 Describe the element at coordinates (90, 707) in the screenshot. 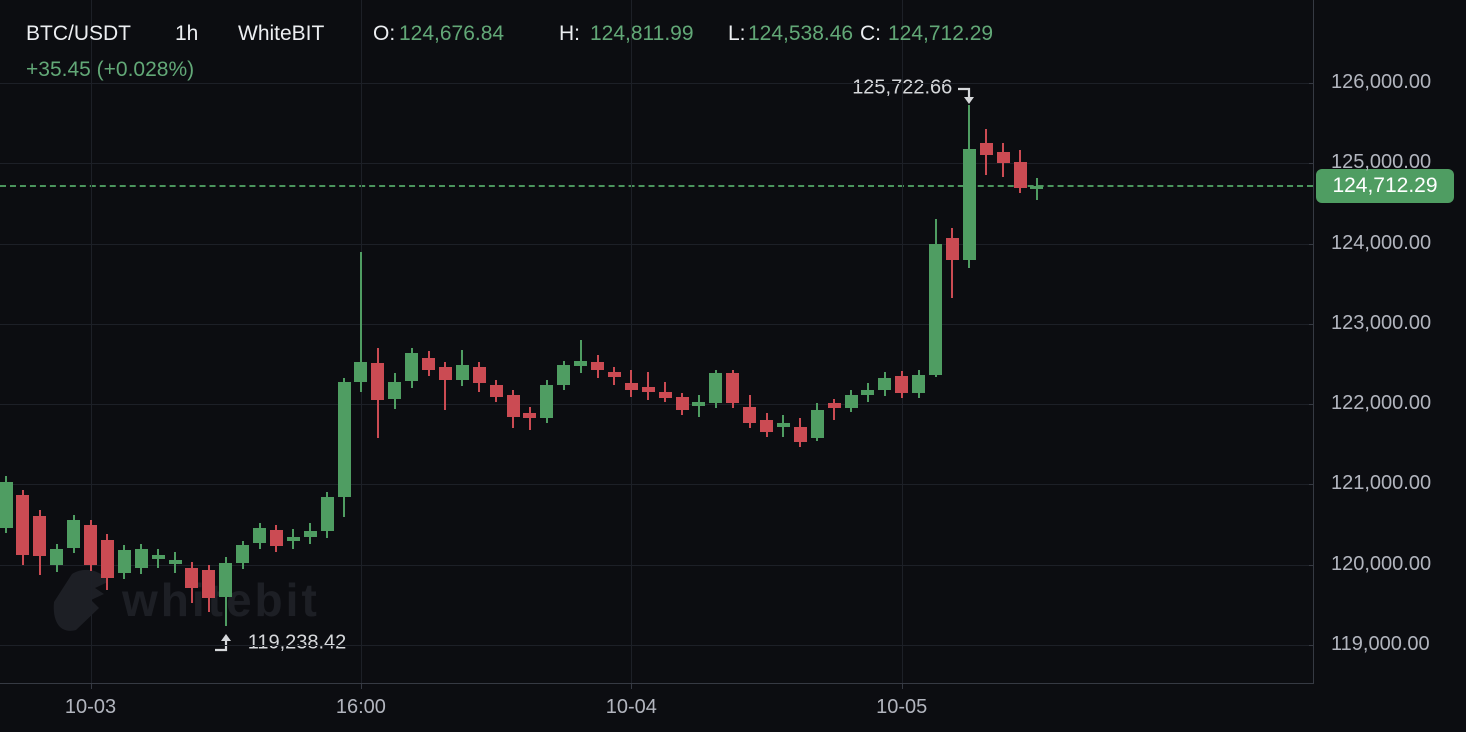

I see `time-axis-label: 10-03` at that location.